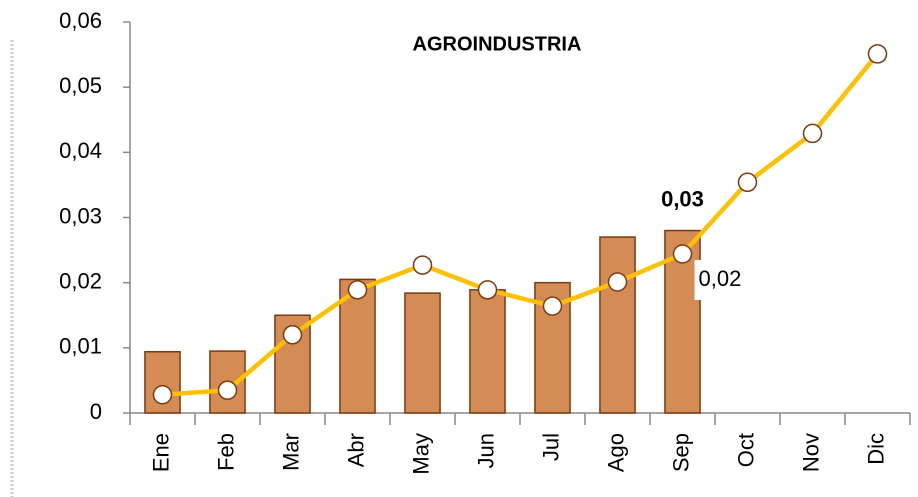 Image resolution: width=918 pixels, height=497 pixels. I want to click on label-background, so click(723, 279).